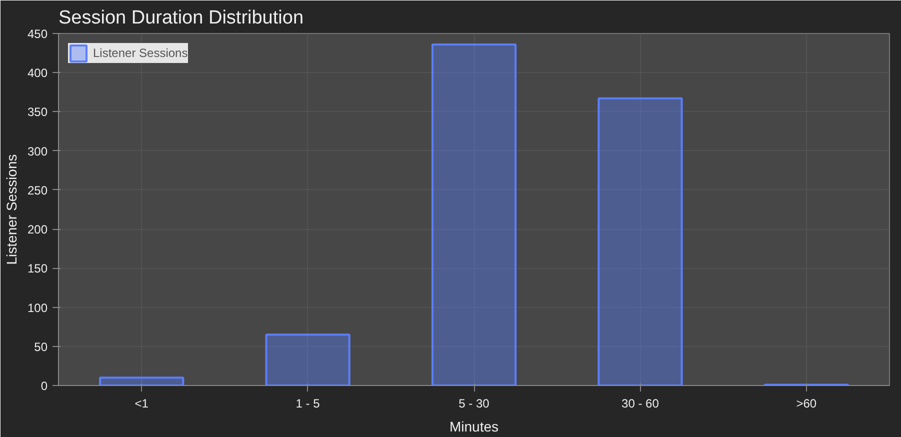 The height and width of the screenshot is (437, 901). I want to click on x-tick-label: 5 - 30, so click(474, 403).